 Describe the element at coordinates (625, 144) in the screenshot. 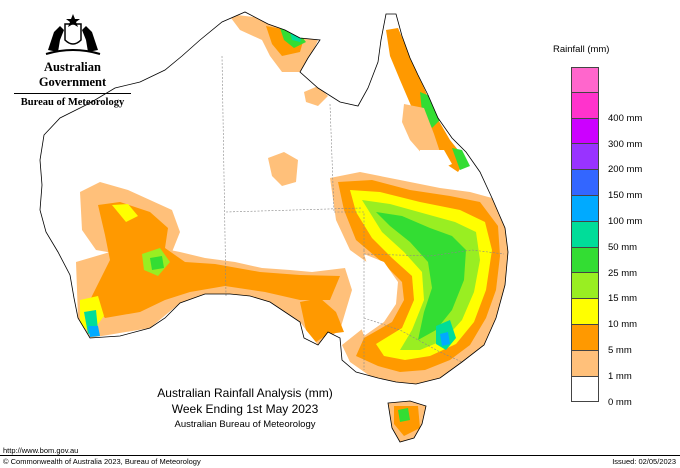

I see `legend-label: 300 mm` at that location.